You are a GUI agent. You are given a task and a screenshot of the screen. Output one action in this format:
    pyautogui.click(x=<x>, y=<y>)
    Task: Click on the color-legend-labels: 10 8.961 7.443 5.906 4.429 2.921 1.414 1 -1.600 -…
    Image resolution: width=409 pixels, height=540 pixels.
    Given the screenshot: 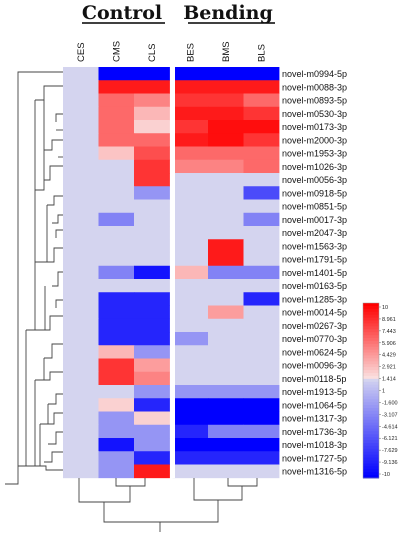 What is the action you would take?
    pyautogui.click(x=388, y=391)
    